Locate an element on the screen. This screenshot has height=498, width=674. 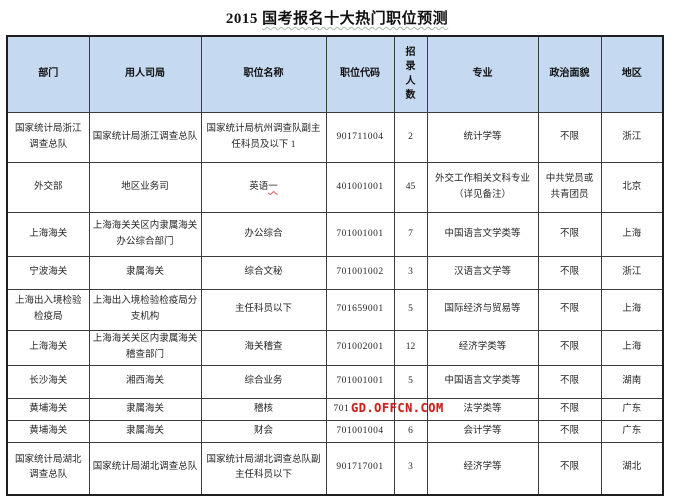
cell-code: 401001001 is located at coordinates (360, 187).